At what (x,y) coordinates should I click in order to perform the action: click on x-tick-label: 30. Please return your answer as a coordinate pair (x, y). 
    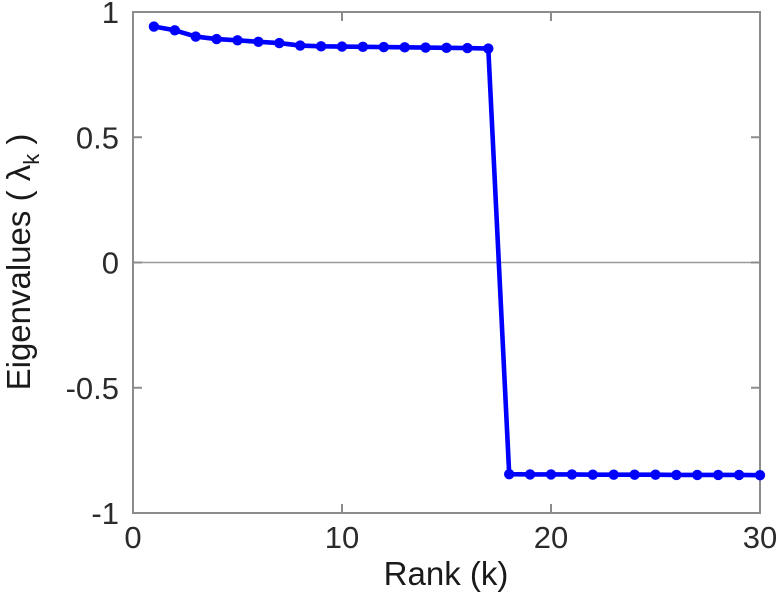
    Looking at the image, I should click on (760, 537).